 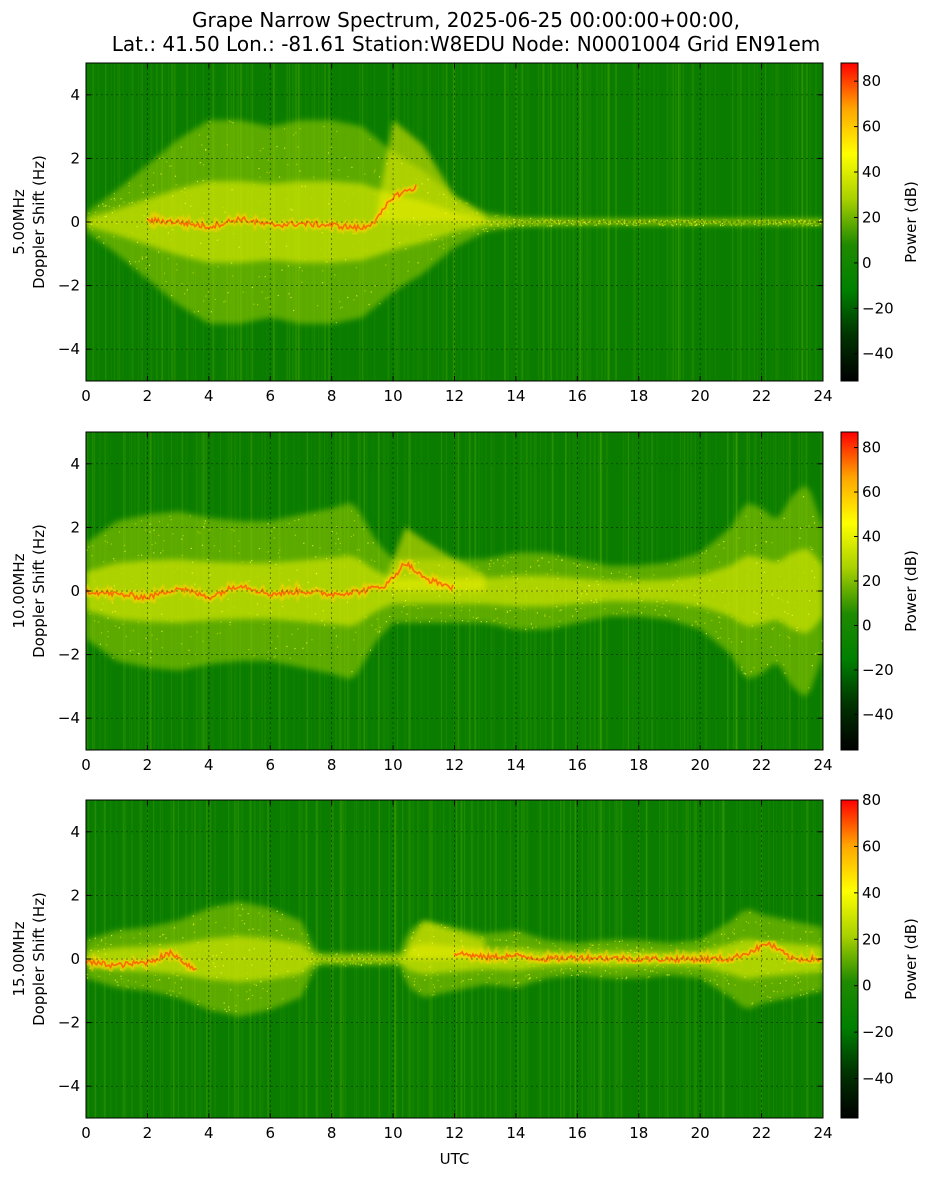 What do you see at coordinates (69, 655) in the screenshot?
I see `y-tick-label: −2` at bounding box center [69, 655].